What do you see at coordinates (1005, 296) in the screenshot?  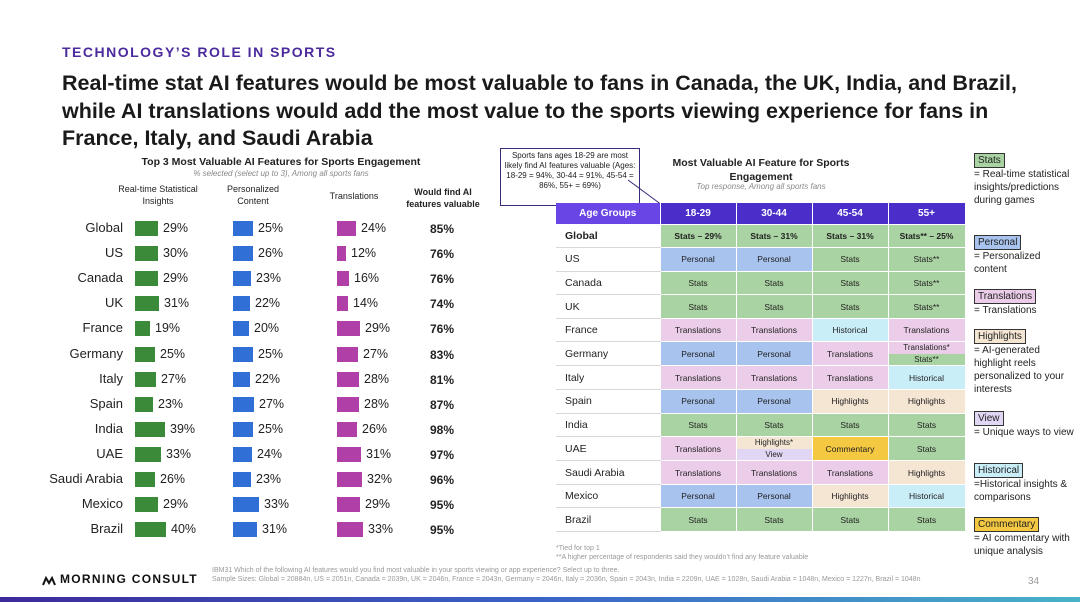 I see `legend-swatch-label: Translations` at bounding box center [1005, 296].